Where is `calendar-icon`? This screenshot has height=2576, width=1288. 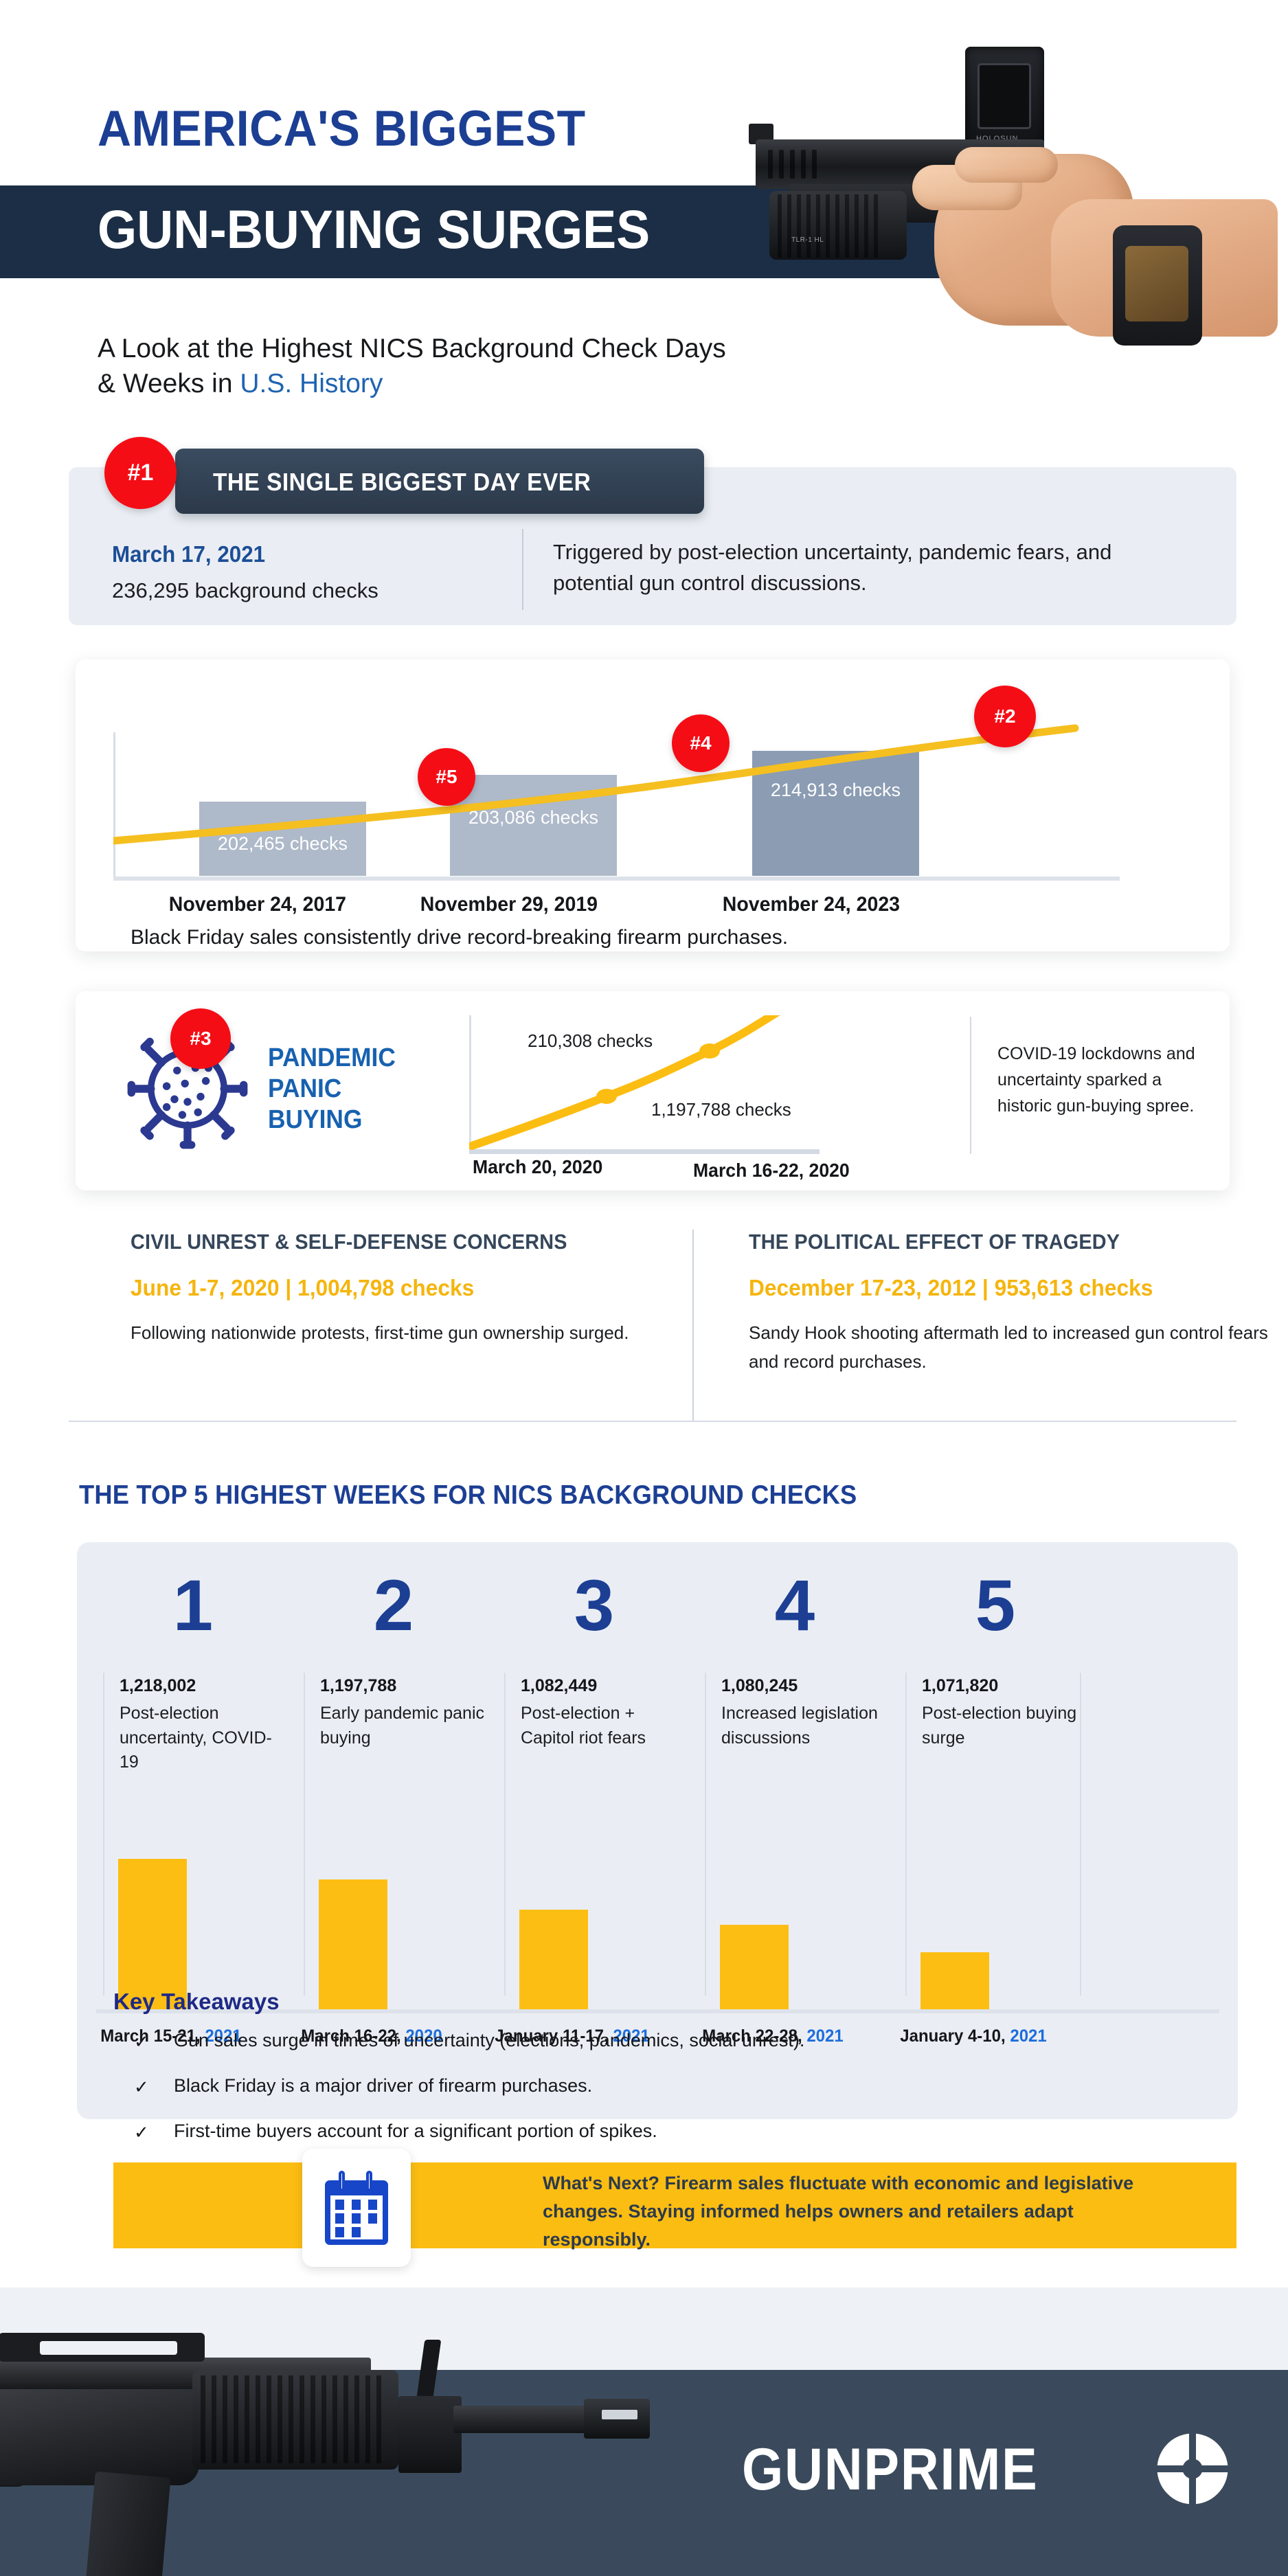
calendar-icon is located at coordinates (356, 2208).